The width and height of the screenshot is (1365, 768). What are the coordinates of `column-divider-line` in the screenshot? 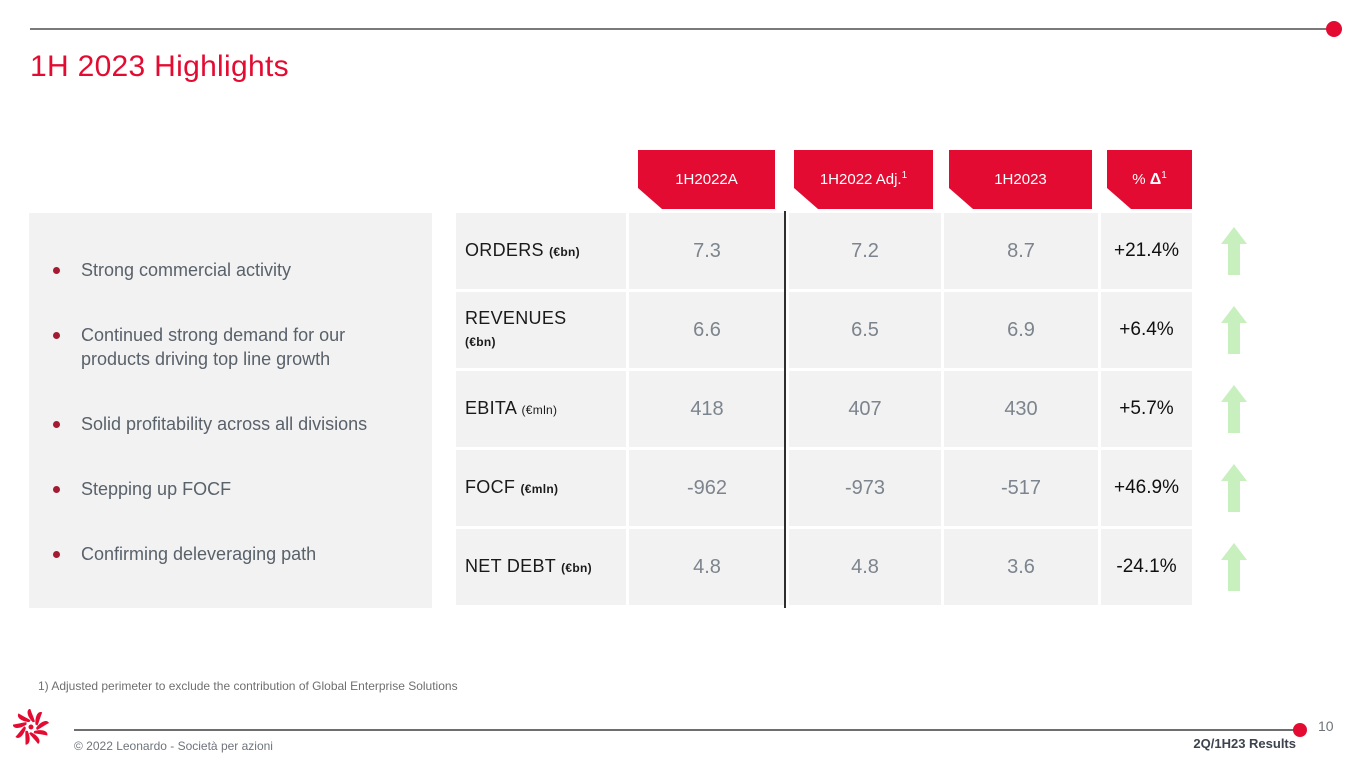 It's located at (785, 409).